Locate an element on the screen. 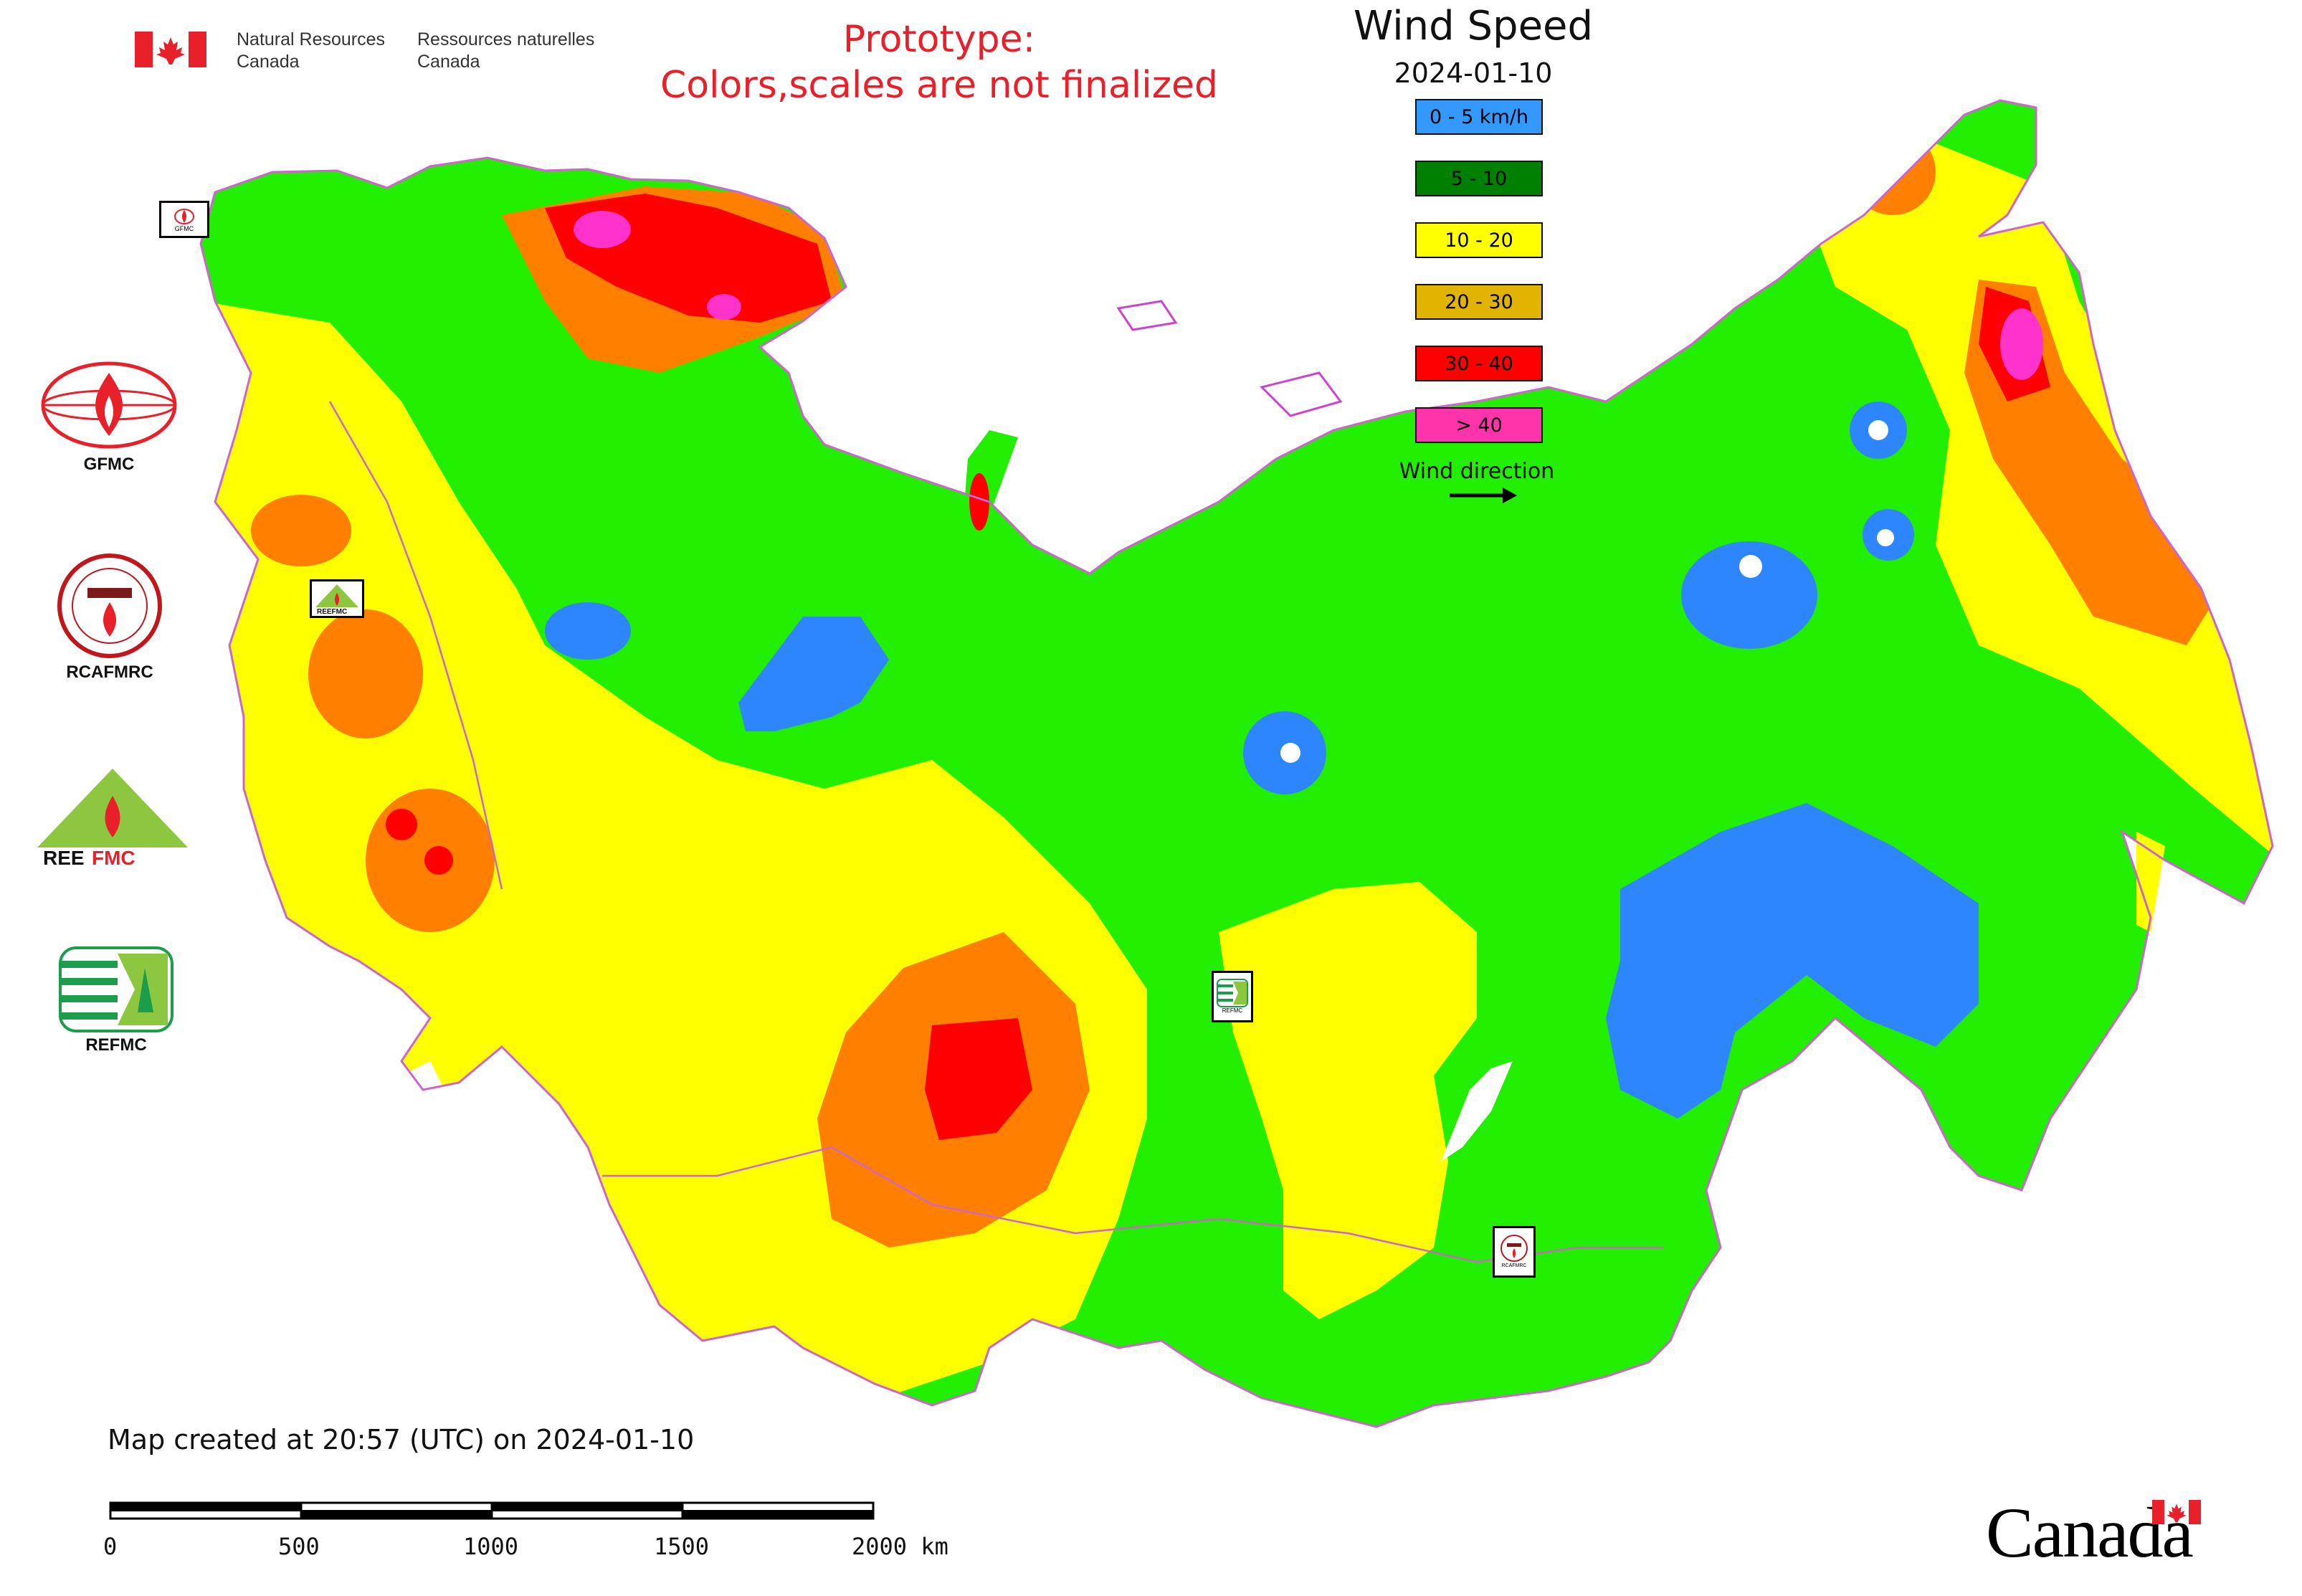  zone-calm-ural is located at coordinates (813, 674).